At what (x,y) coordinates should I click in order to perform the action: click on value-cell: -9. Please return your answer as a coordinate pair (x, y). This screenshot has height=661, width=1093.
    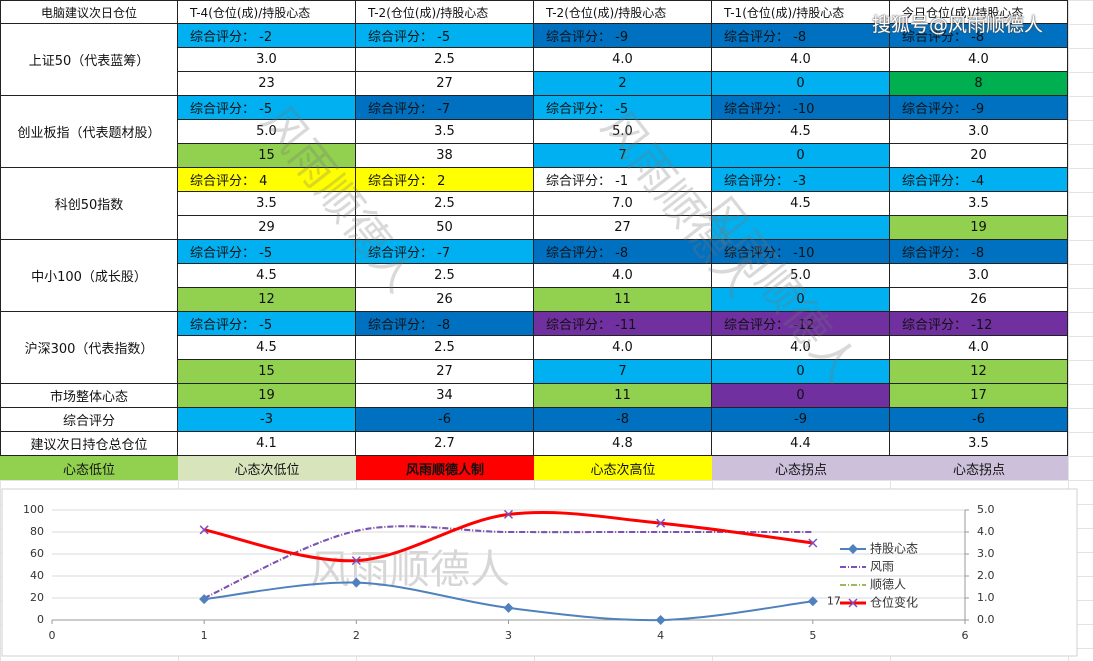
    Looking at the image, I should click on (801, 420).